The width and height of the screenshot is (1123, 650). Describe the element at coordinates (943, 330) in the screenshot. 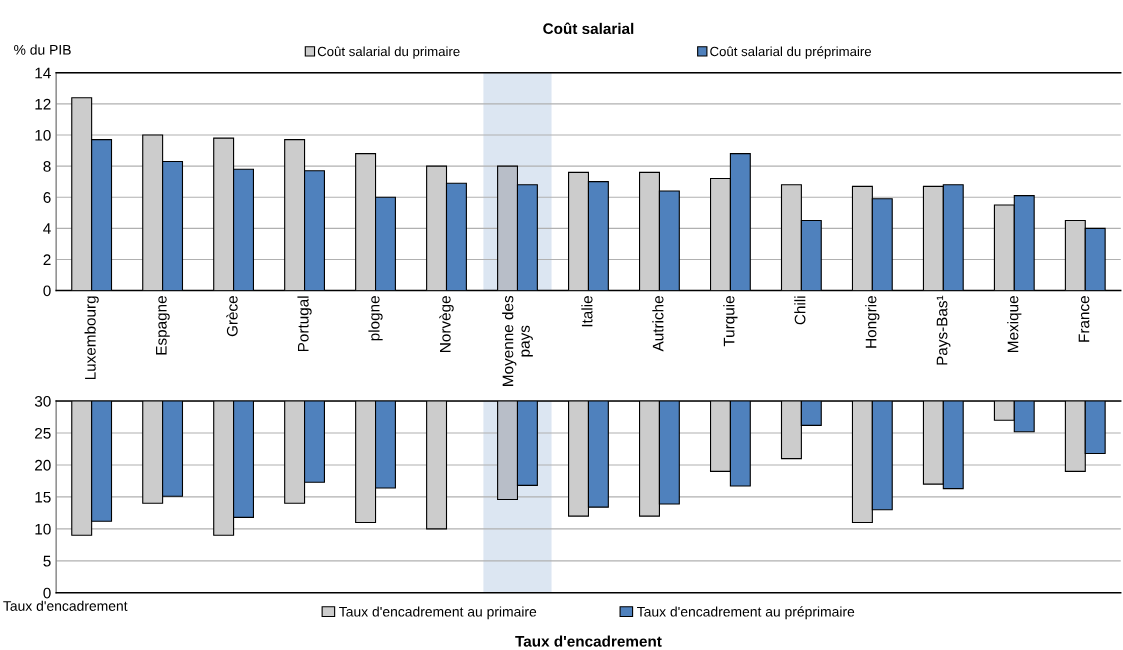

I see `x-tick-label: Pays-Bas¹` at that location.